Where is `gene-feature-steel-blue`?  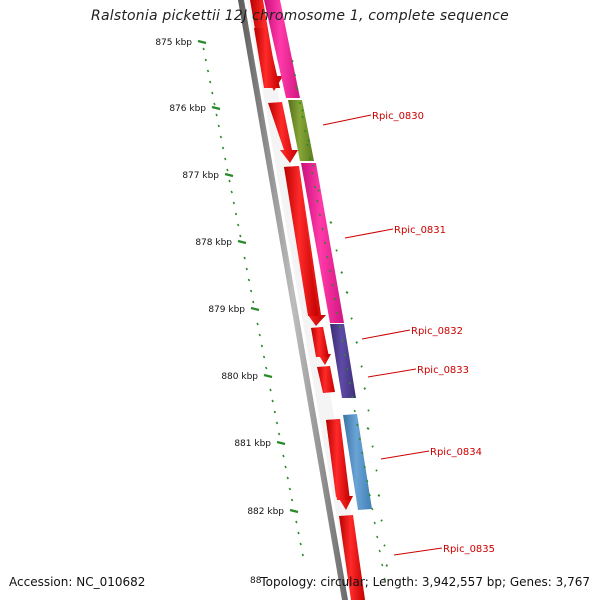
gene-feature-steel-blue is located at coordinates (357, 462).